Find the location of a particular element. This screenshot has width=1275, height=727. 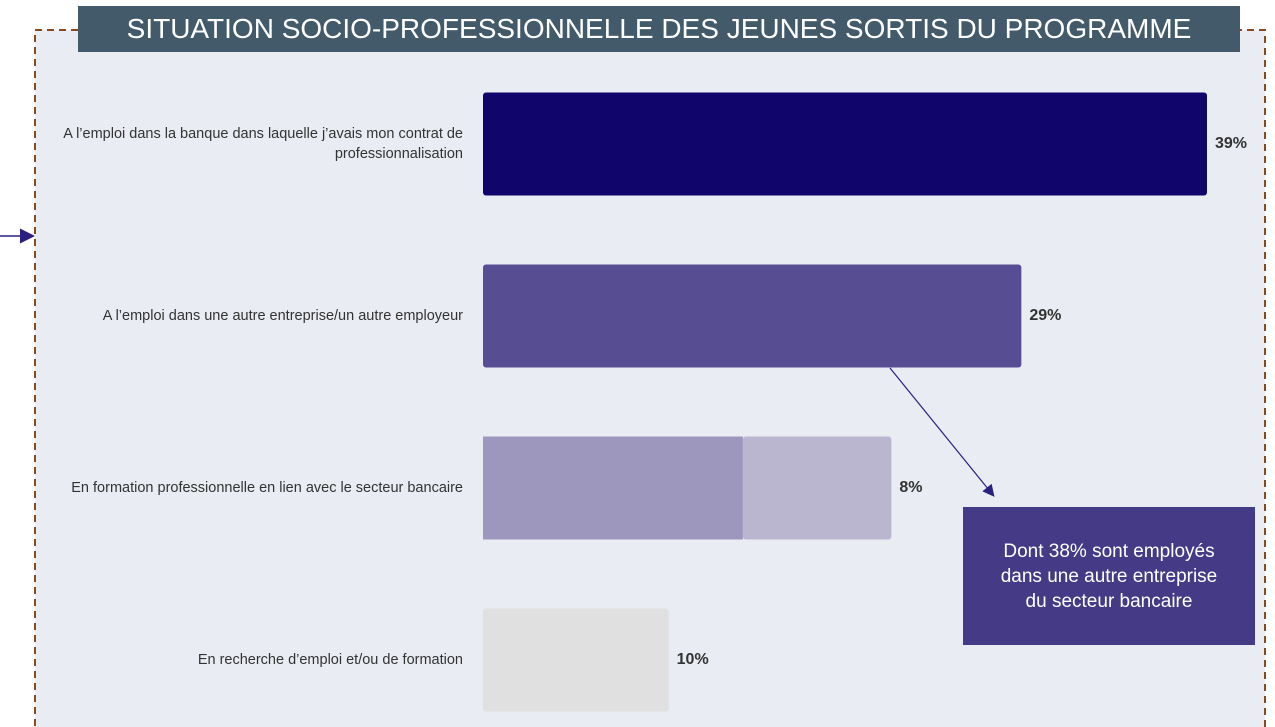

value-label: 29% is located at coordinates (1045, 315).